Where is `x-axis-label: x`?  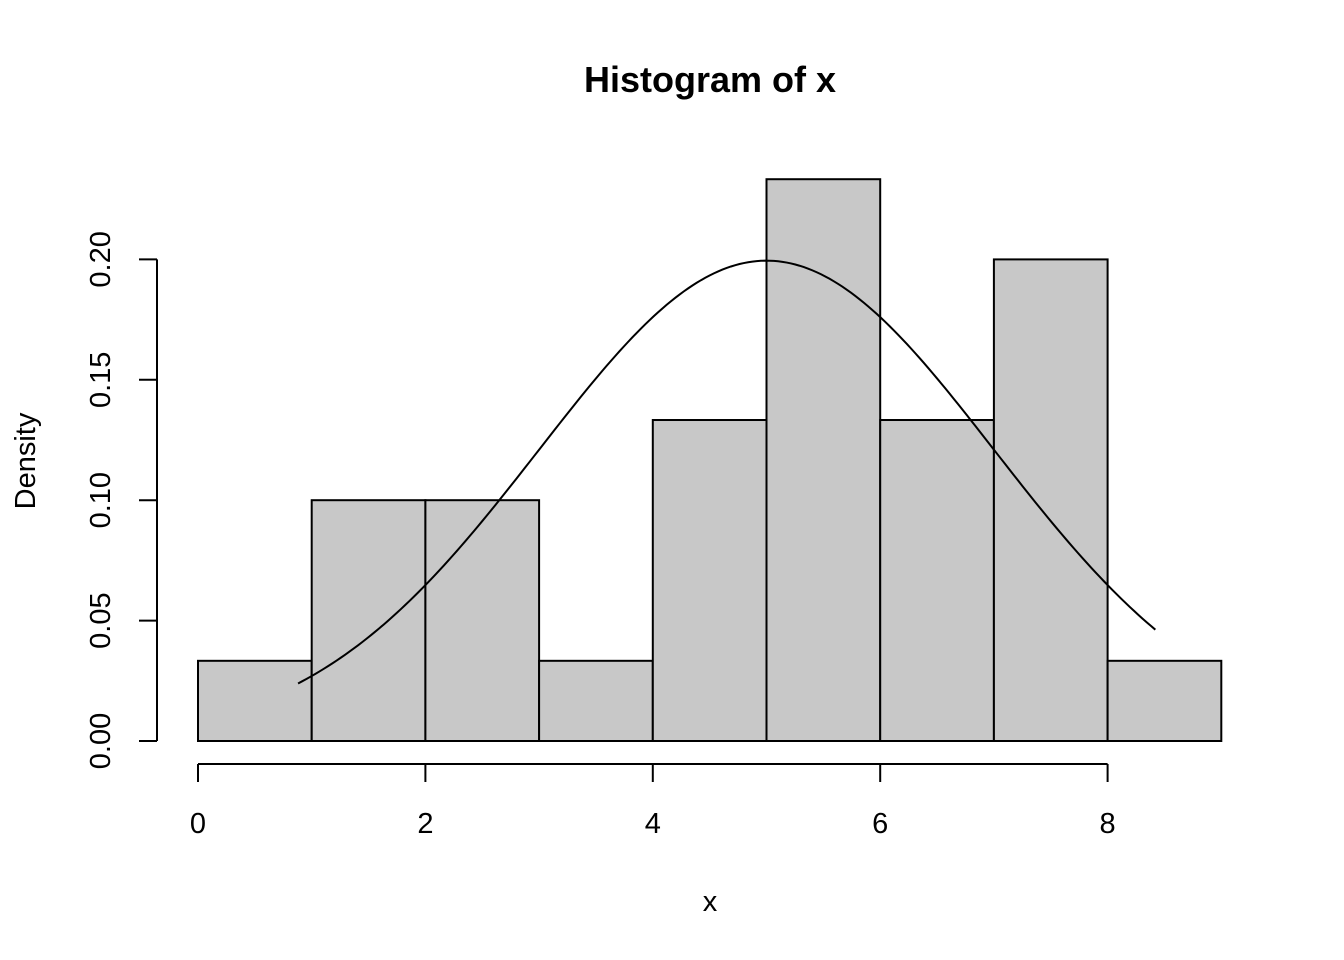 x-axis-label: x is located at coordinates (710, 902).